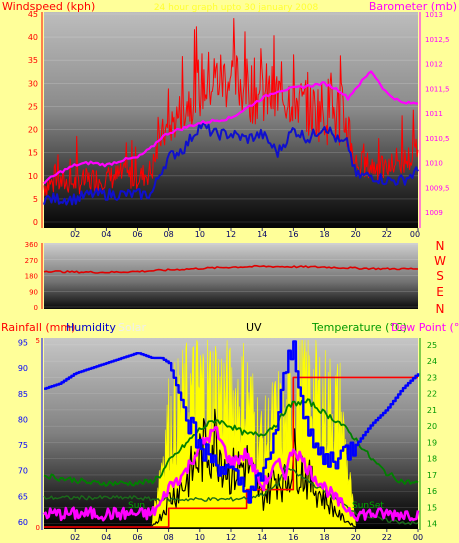 The height and width of the screenshot is (543, 459). I want to click on wind-x-tick-label: 08, so click(169, 234).